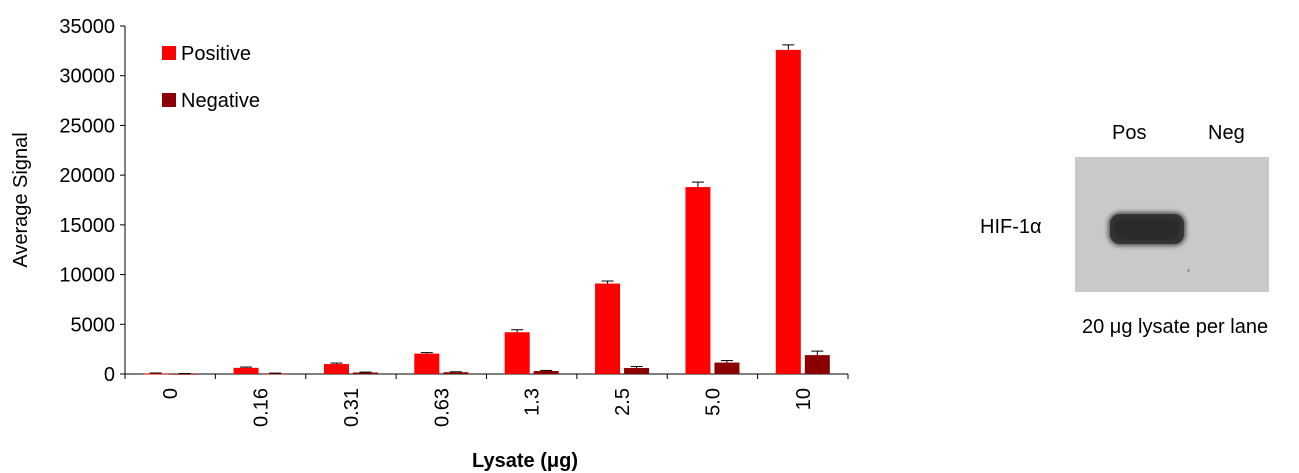 The width and height of the screenshot is (1299, 473). What do you see at coordinates (262, 407) in the screenshot?
I see `x-tick-label: 0.16` at bounding box center [262, 407].